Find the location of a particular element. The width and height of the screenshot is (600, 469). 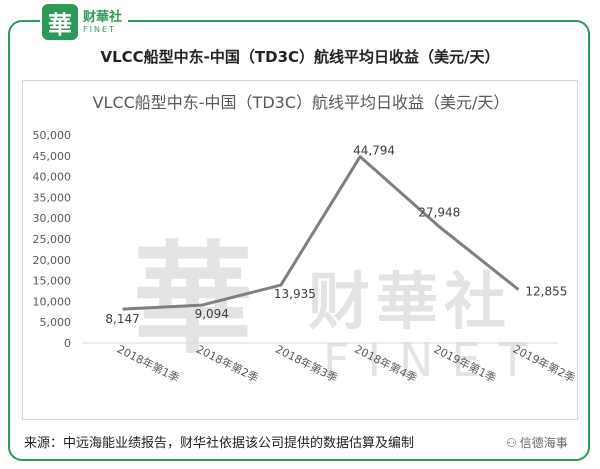

data-label: 27,948 is located at coordinates (439, 213).